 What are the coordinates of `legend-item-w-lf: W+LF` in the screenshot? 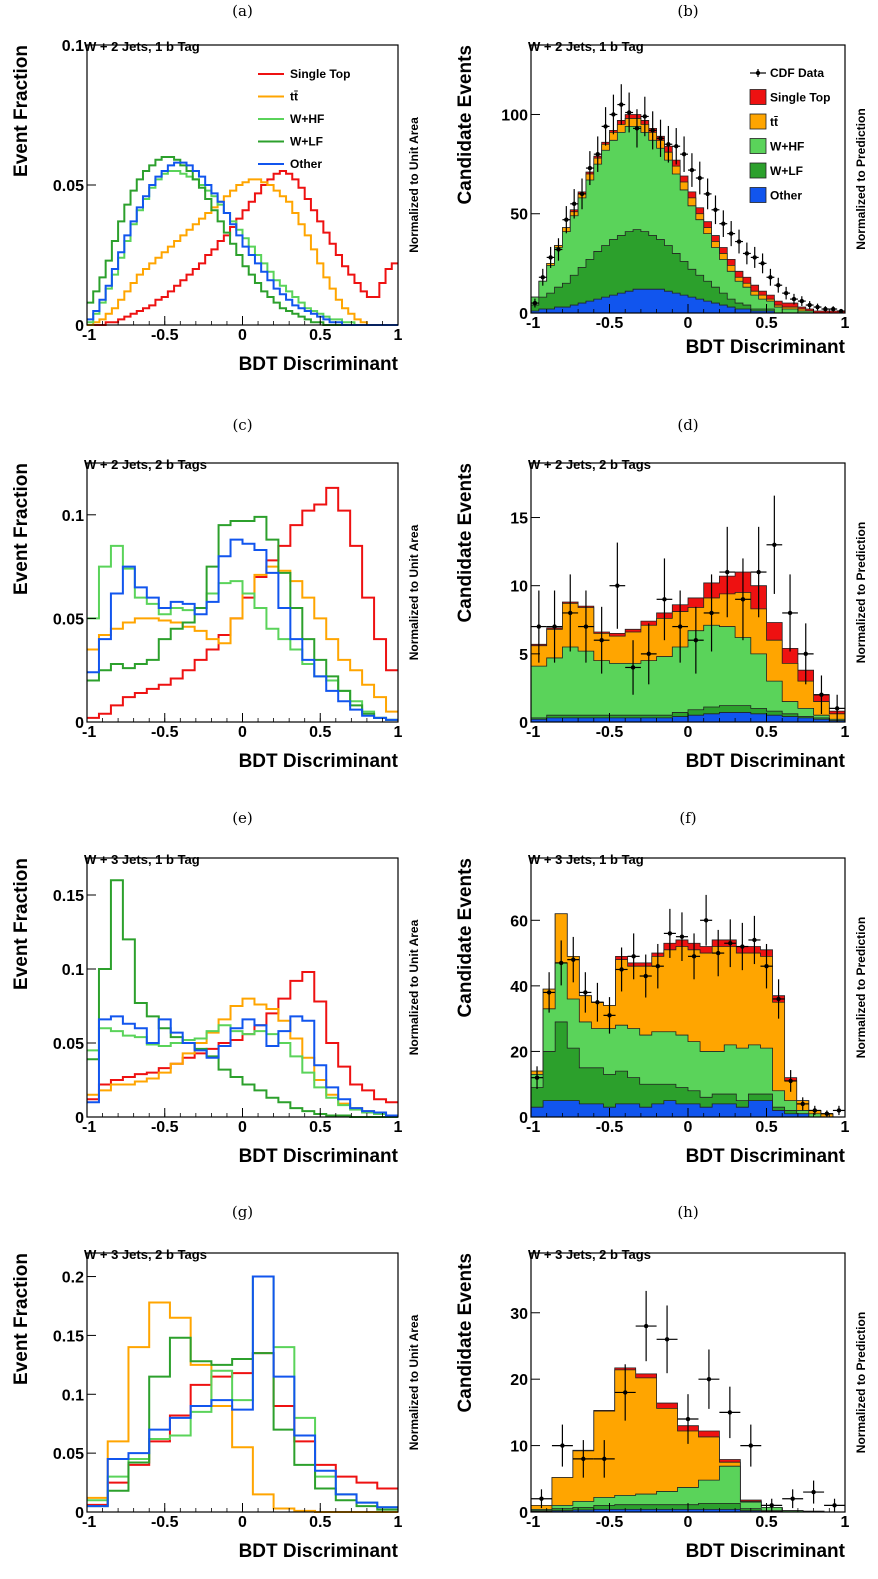 It's located at (776, 170).